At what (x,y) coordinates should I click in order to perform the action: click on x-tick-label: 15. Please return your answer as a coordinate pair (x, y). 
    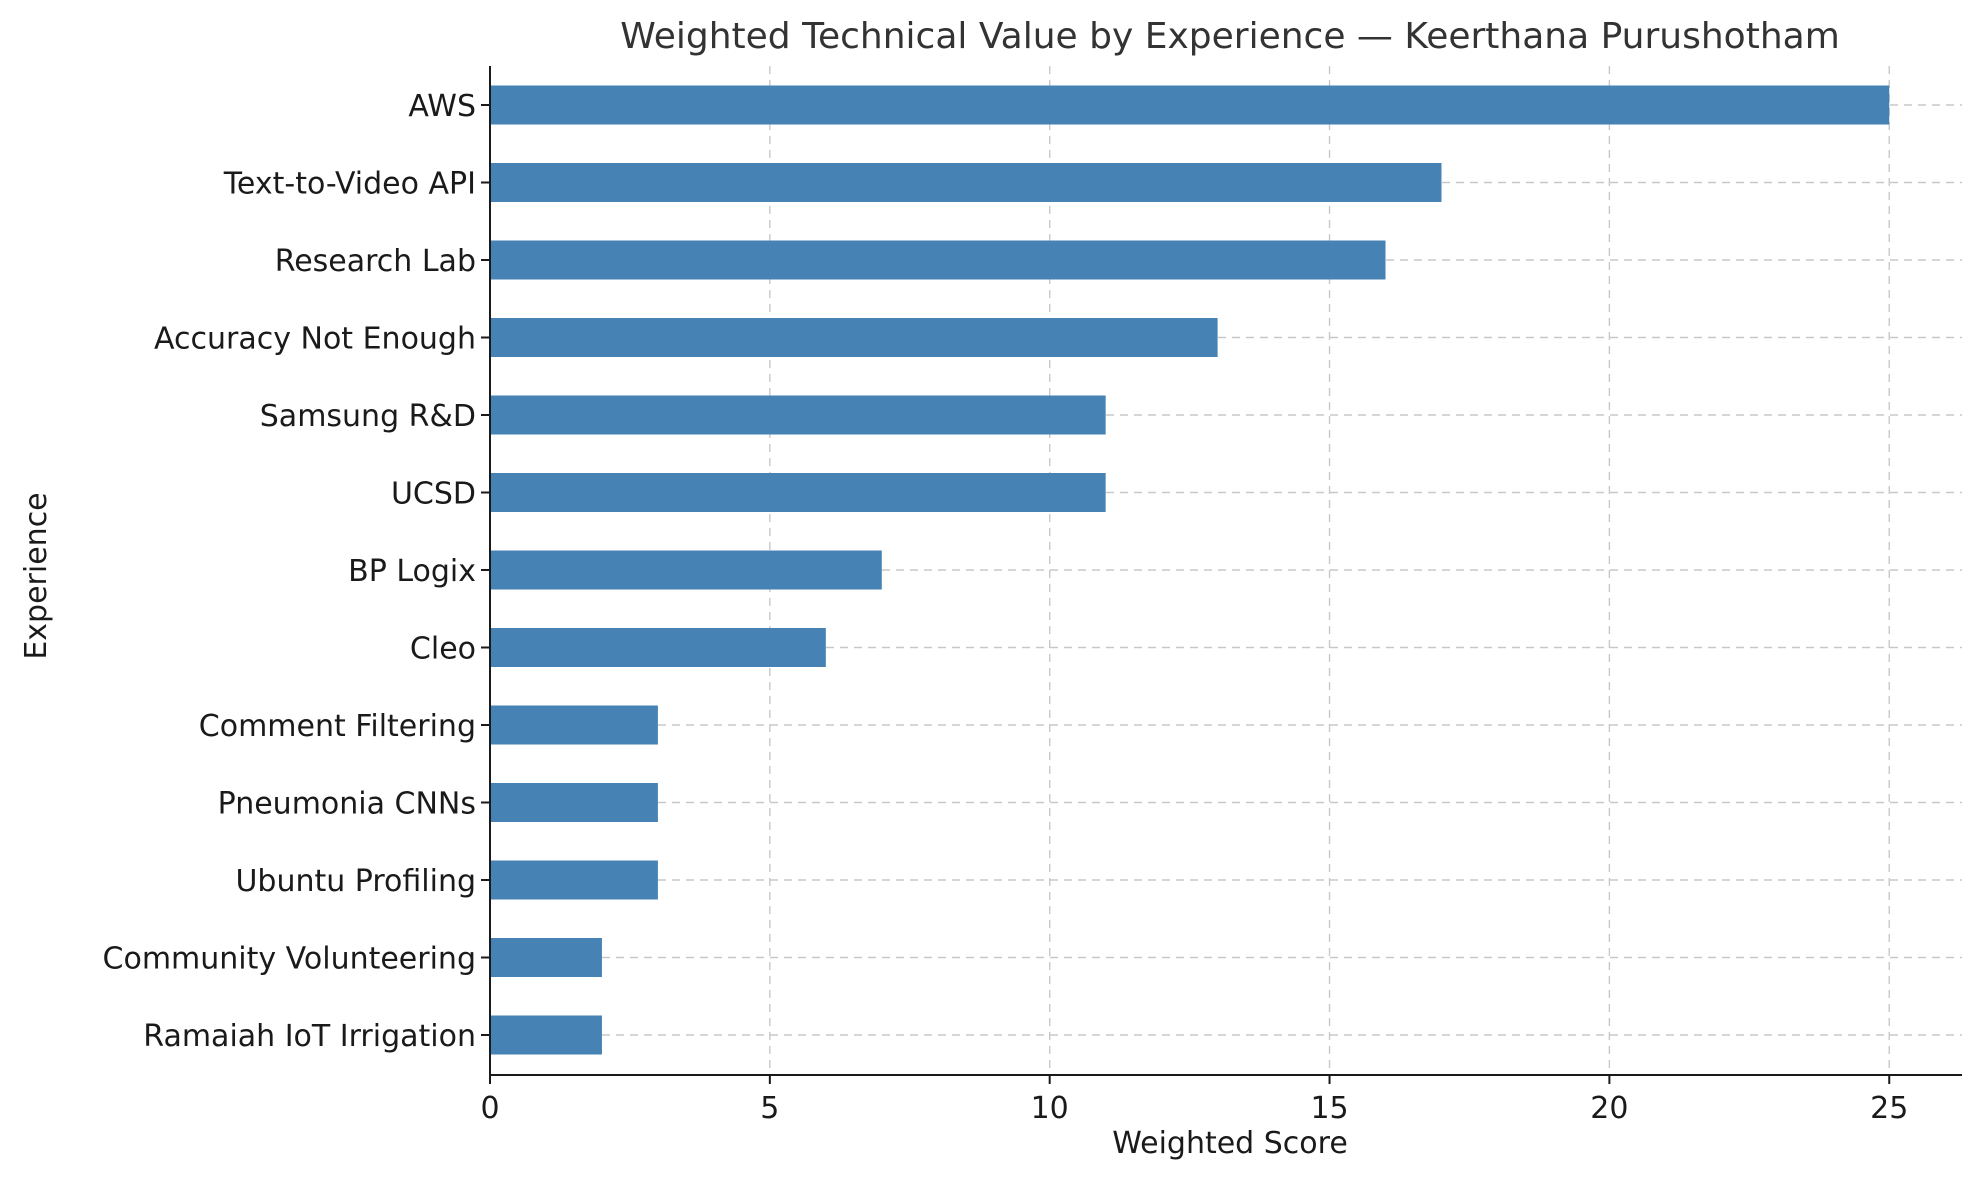
    Looking at the image, I should click on (1329, 1108).